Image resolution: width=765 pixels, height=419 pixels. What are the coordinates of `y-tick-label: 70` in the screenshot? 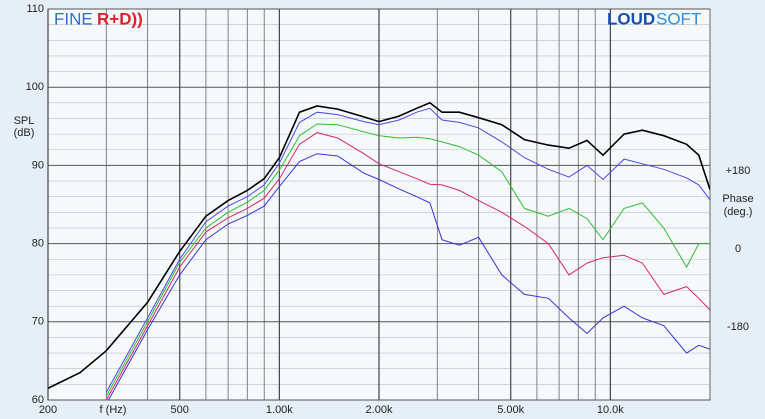 It's located at (38, 322).